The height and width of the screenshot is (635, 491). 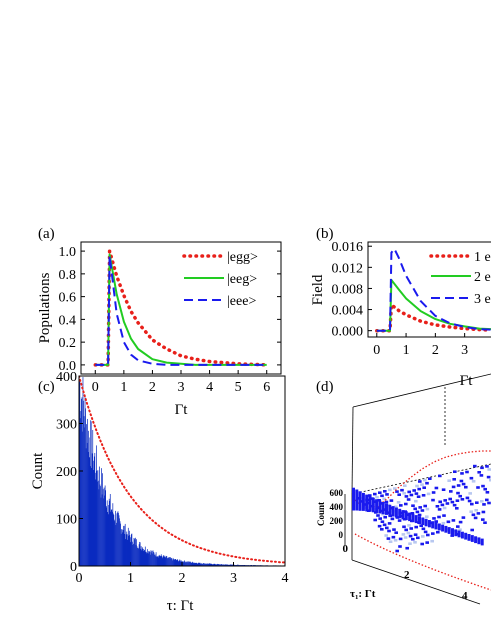 What do you see at coordinates (482, 299) in the screenshot?
I see `legend-label-3e: 3 e` at bounding box center [482, 299].